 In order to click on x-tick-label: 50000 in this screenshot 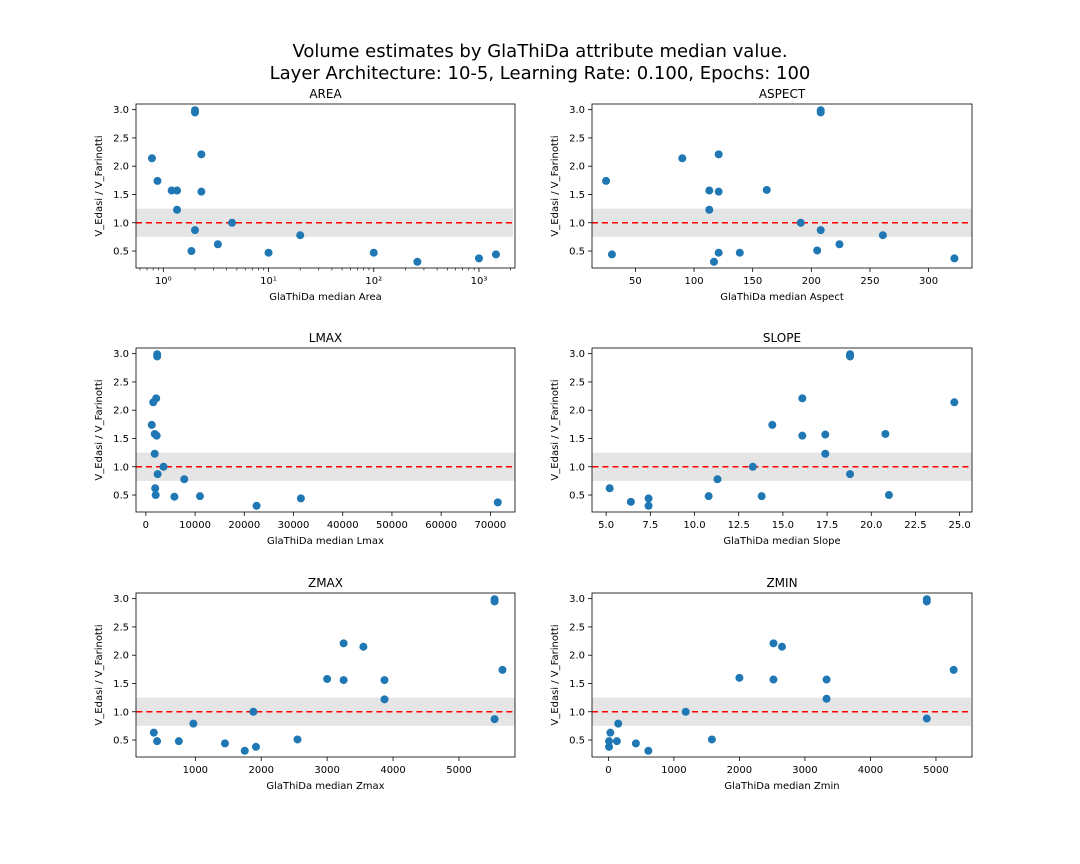, I will do `click(392, 525)`.